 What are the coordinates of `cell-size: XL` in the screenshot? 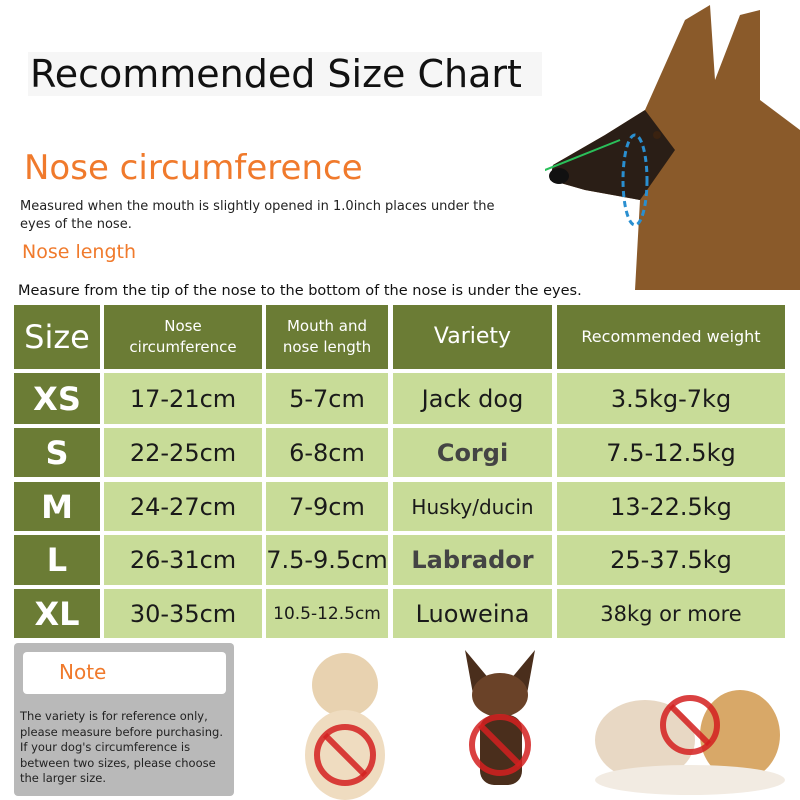 It's located at (57, 613).